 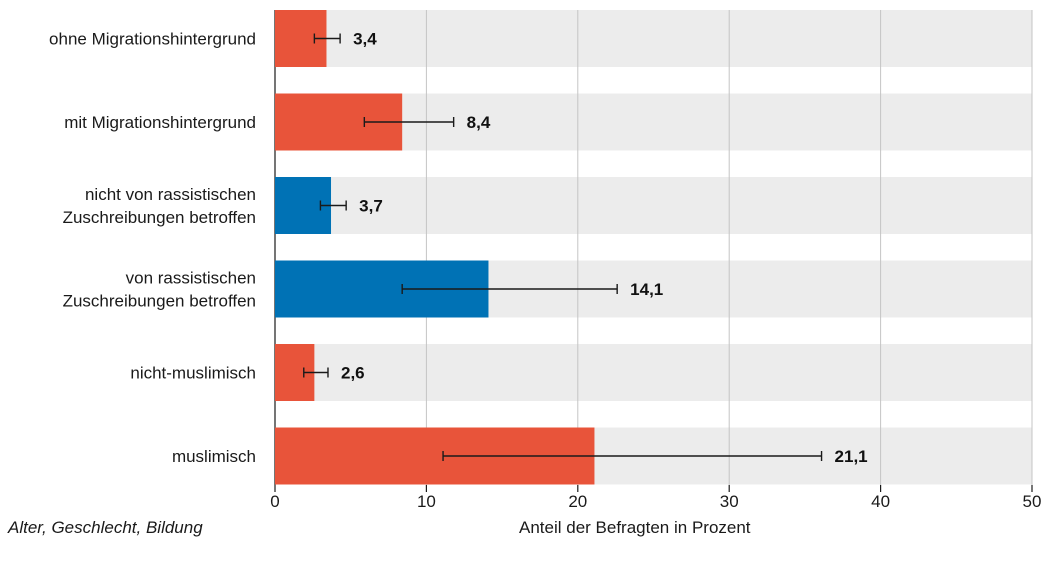 I want to click on data-label: 3,4, so click(x=365, y=39).